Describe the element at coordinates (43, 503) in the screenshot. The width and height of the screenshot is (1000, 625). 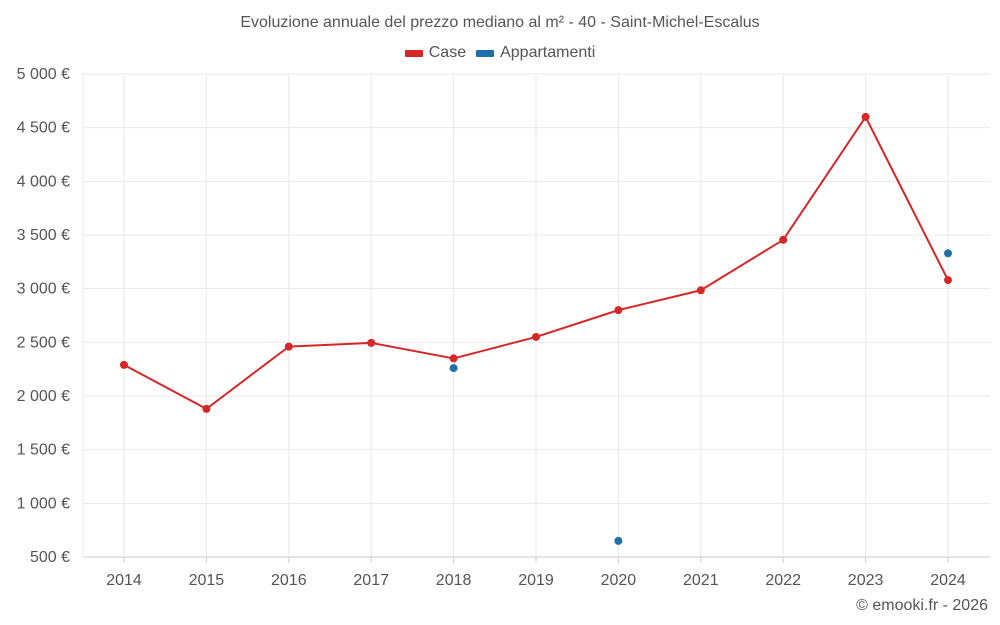
I see `y-tick-label: 1 000 €` at that location.